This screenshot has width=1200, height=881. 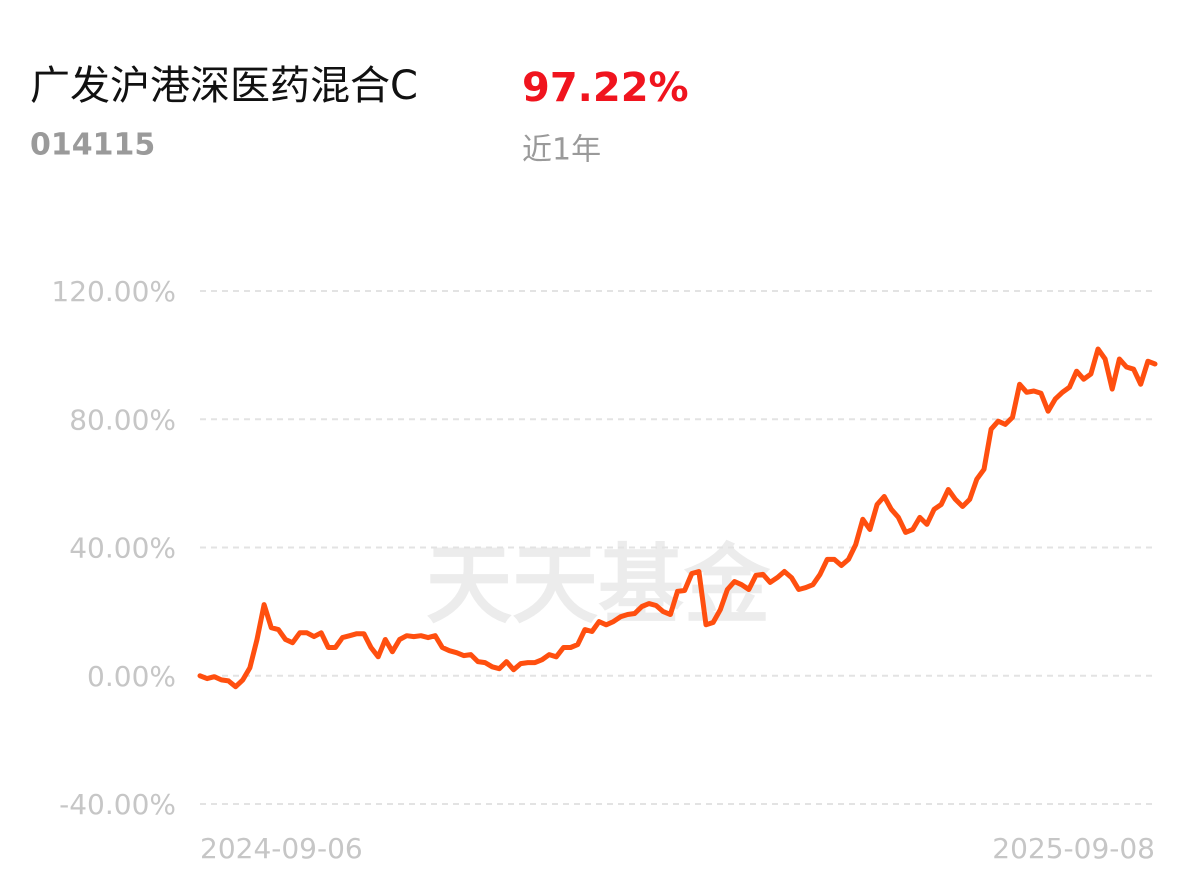 What do you see at coordinates (122, 548) in the screenshot?
I see `y-tick-label: 40.00%` at bounding box center [122, 548].